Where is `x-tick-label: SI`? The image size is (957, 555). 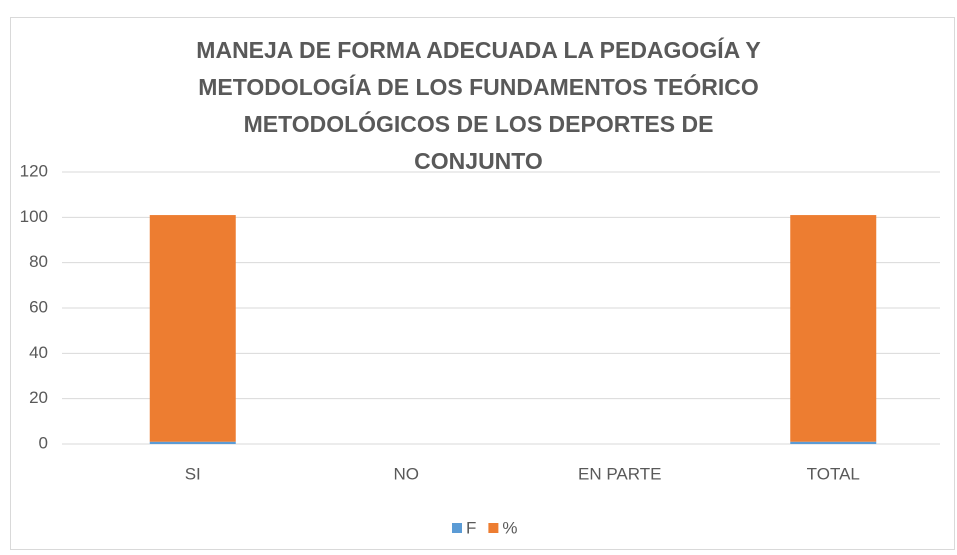 x-tick-label: SI is located at coordinates (193, 473).